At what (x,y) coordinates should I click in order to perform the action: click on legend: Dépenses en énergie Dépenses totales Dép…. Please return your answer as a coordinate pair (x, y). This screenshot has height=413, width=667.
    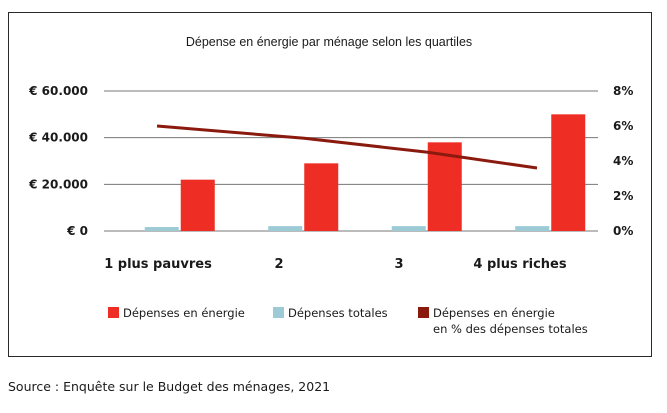
    Looking at the image, I should click on (348, 321).